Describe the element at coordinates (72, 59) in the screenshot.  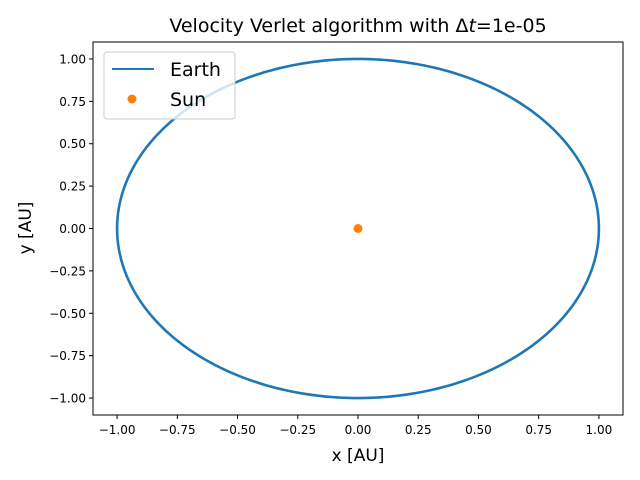
I see `y-tick-label: 1.00` at that location.